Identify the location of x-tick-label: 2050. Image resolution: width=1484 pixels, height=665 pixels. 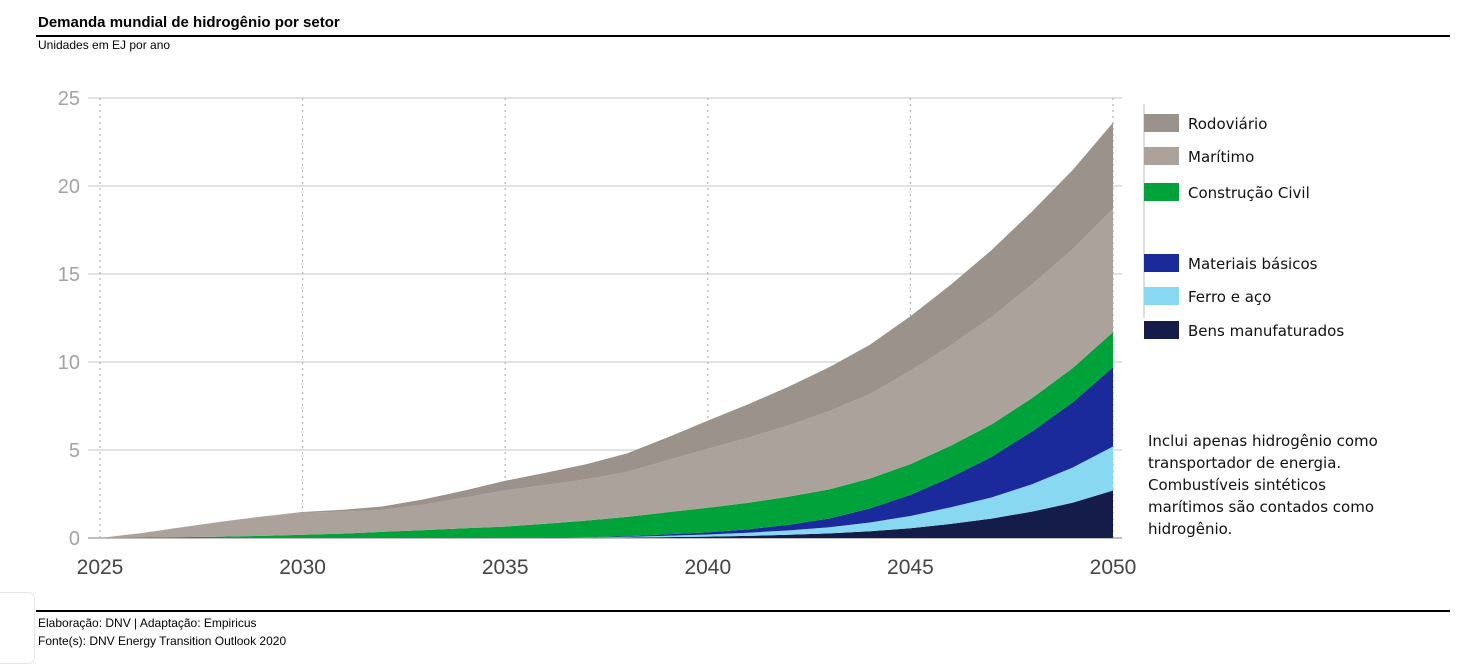
(1113, 567).